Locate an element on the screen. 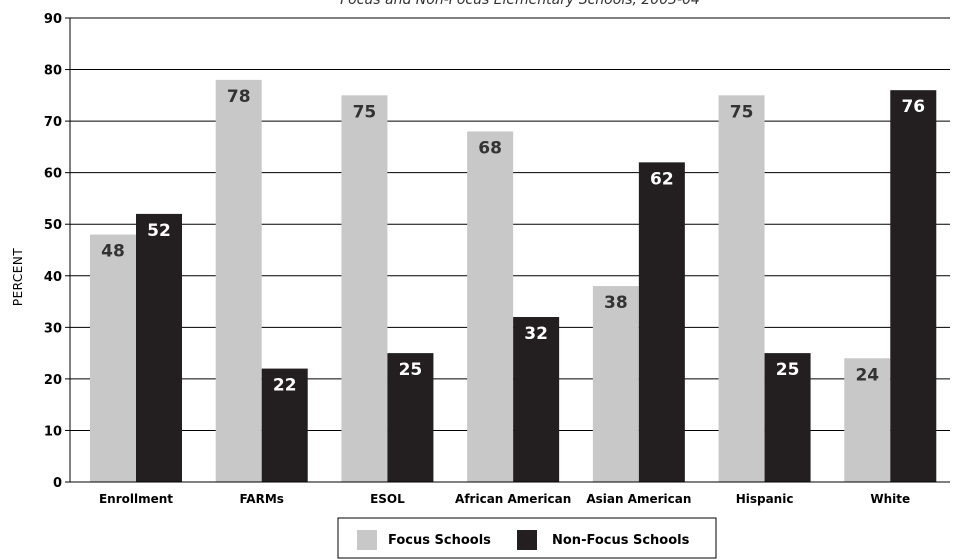 The width and height of the screenshot is (974, 560). bar-value-label: 24 is located at coordinates (867, 375).